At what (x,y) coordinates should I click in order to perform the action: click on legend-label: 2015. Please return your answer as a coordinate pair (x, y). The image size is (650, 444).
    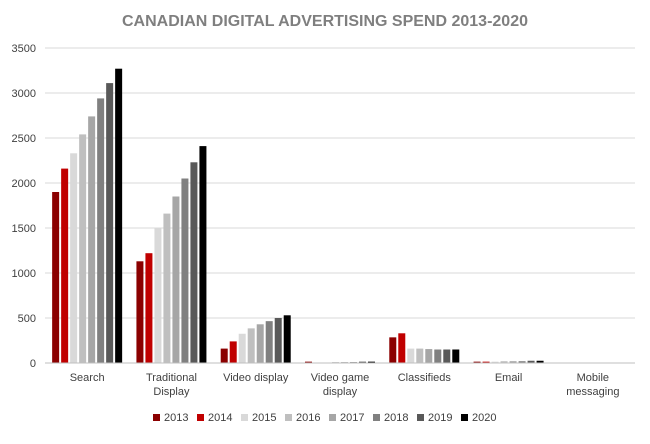
    Looking at the image, I should click on (264, 418).